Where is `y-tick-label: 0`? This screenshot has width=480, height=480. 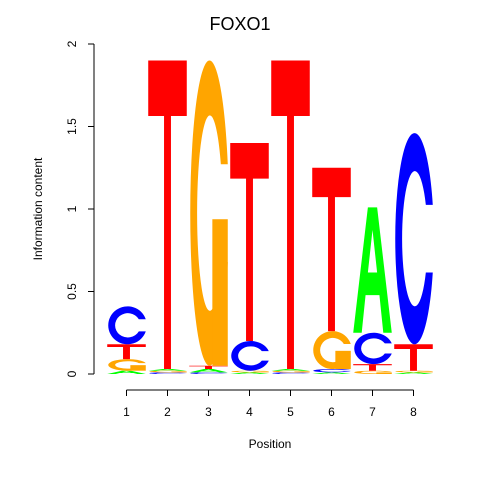
y-tick-label: 0 is located at coordinates (72, 373).